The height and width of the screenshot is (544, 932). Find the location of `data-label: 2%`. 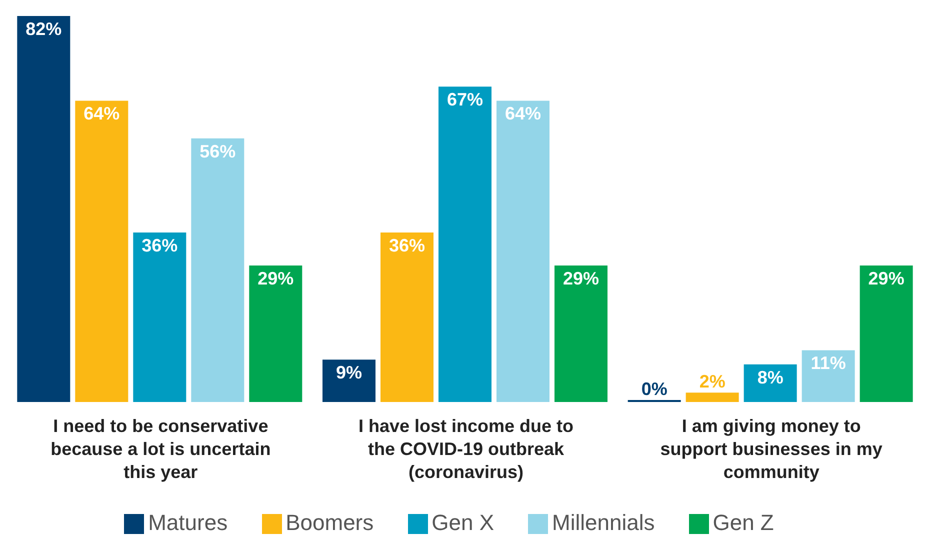

data-label: 2% is located at coordinates (712, 382).